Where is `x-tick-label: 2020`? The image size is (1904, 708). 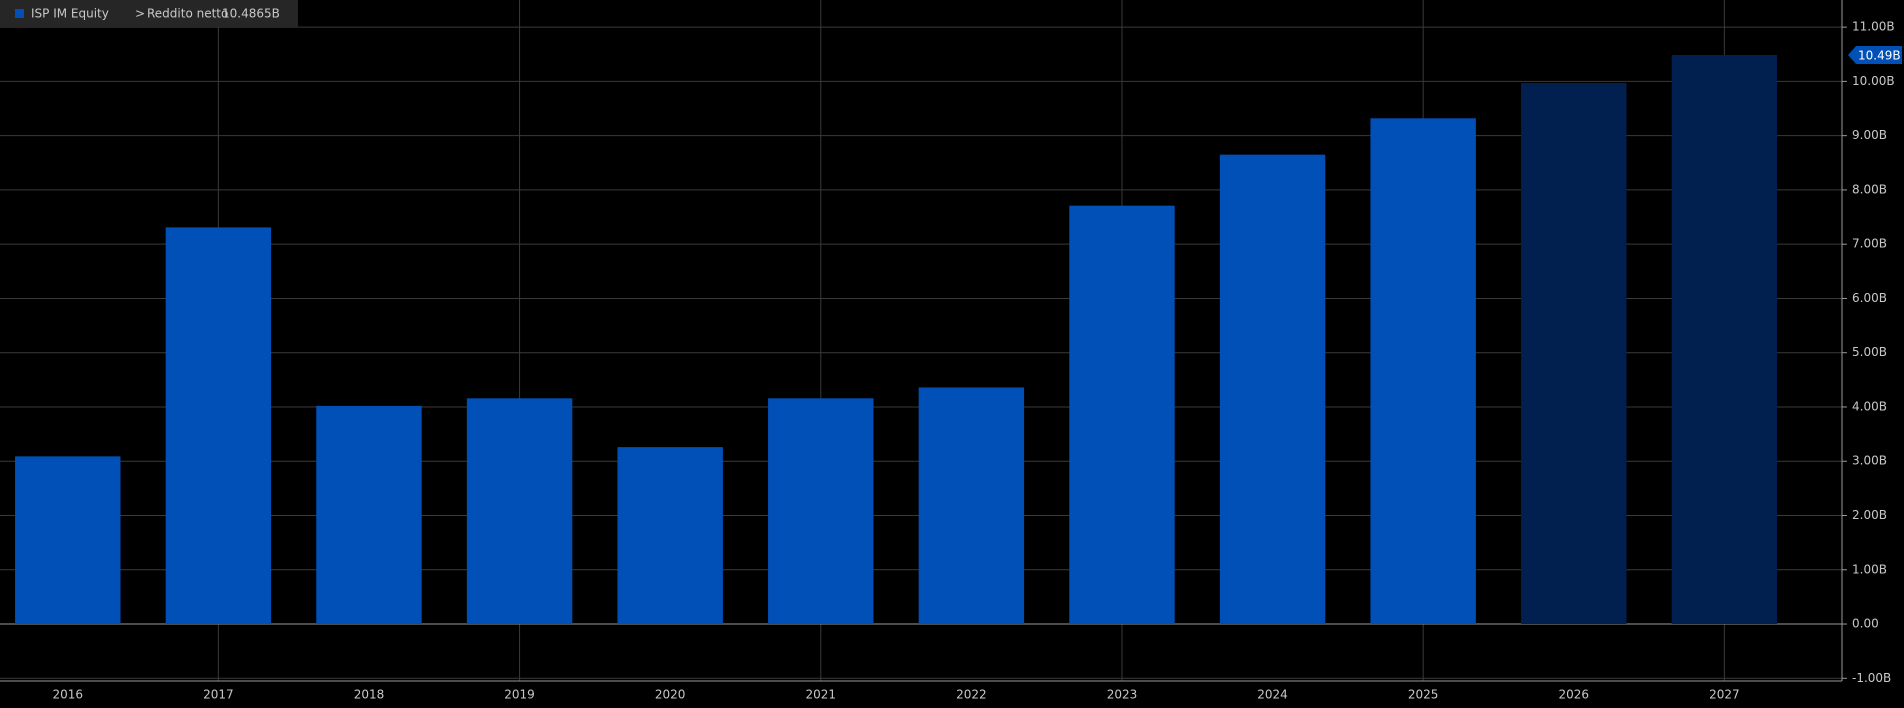 x-tick-label: 2020 is located at coordinates (670, 695).